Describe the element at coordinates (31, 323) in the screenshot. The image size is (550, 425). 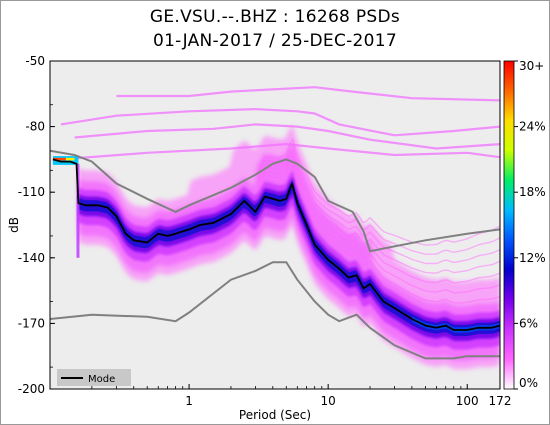
I see `y-tick-label: -170` at that location.